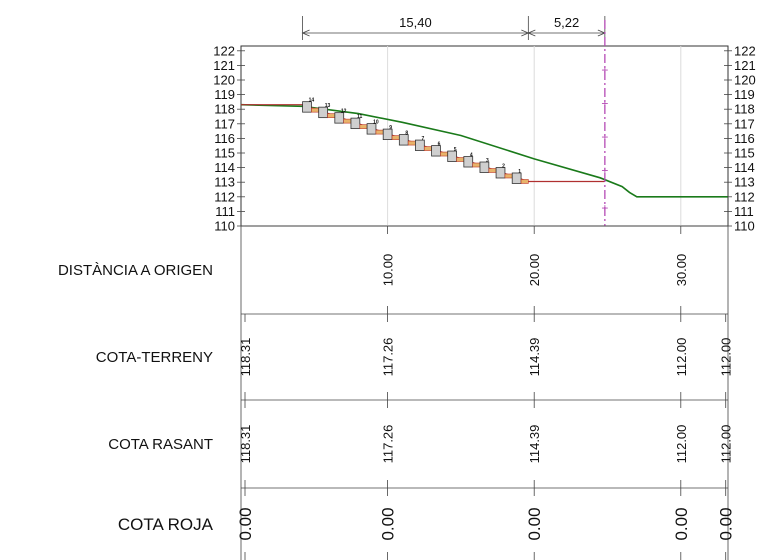 This screenshot has height=560, width=775. Describe the element at coordinates (422, 139) in the screenshot. I see `stair-step-label: 7` at that location.